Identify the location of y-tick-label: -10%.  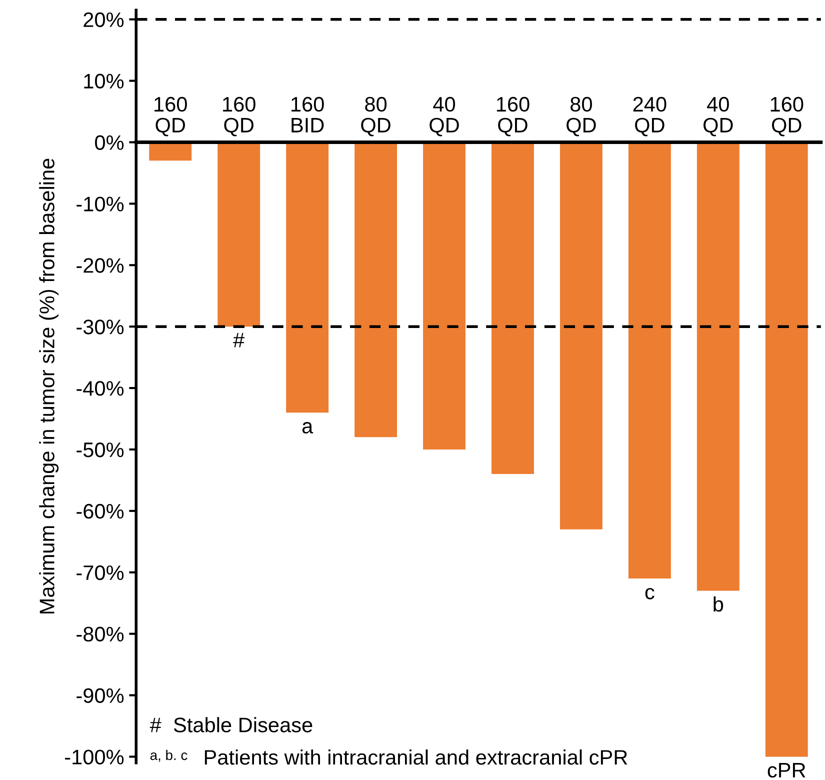
(100, 204).